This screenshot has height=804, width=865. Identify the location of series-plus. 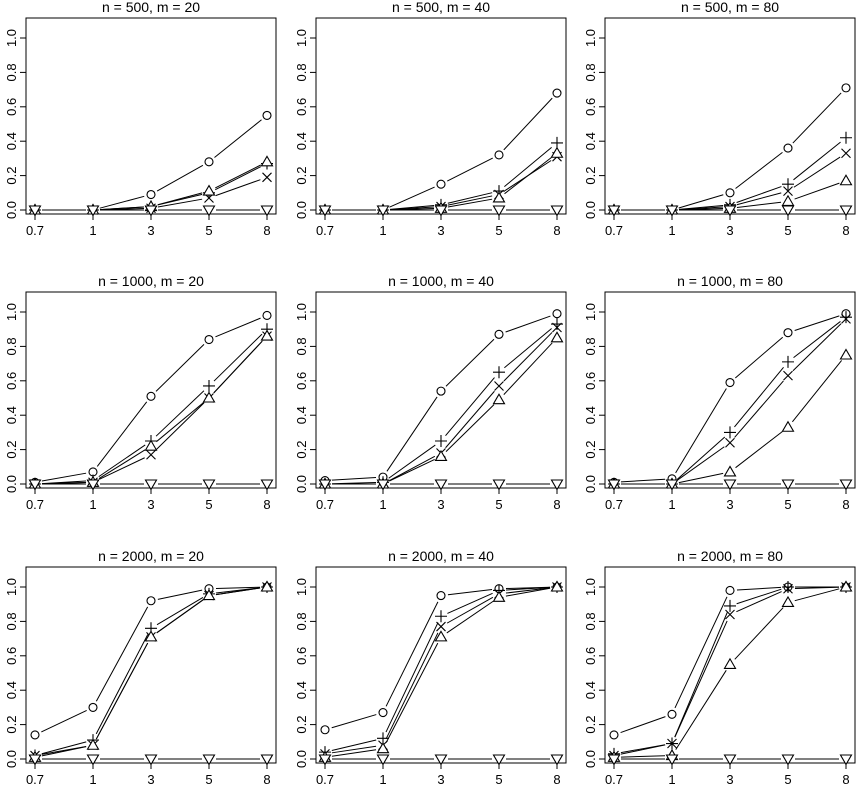
(151, 406).